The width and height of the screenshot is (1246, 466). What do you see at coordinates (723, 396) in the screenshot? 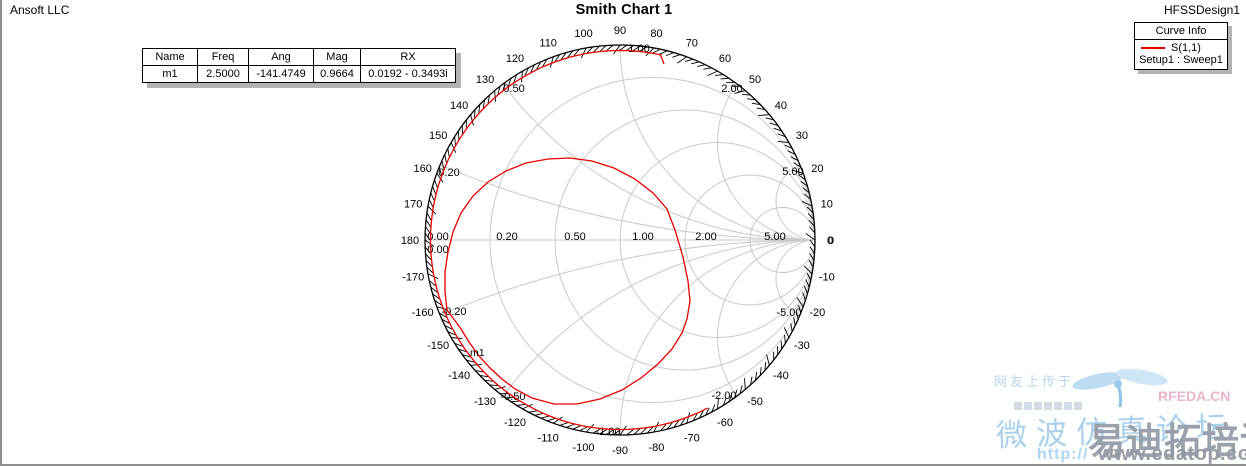
I see `svg-text: -2.00` at bounding box center [723, 396].